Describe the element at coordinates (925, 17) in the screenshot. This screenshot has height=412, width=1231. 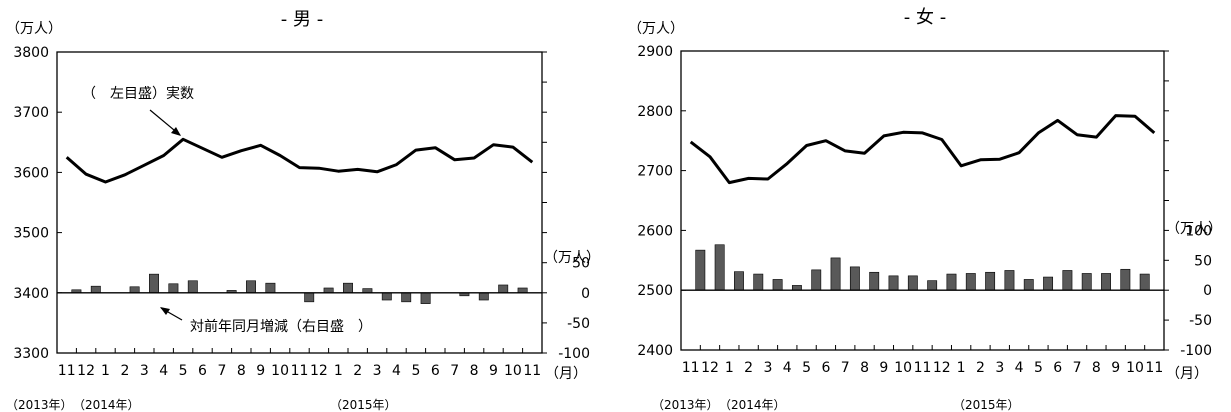
I see `chart-title: - 女 -` at that location.